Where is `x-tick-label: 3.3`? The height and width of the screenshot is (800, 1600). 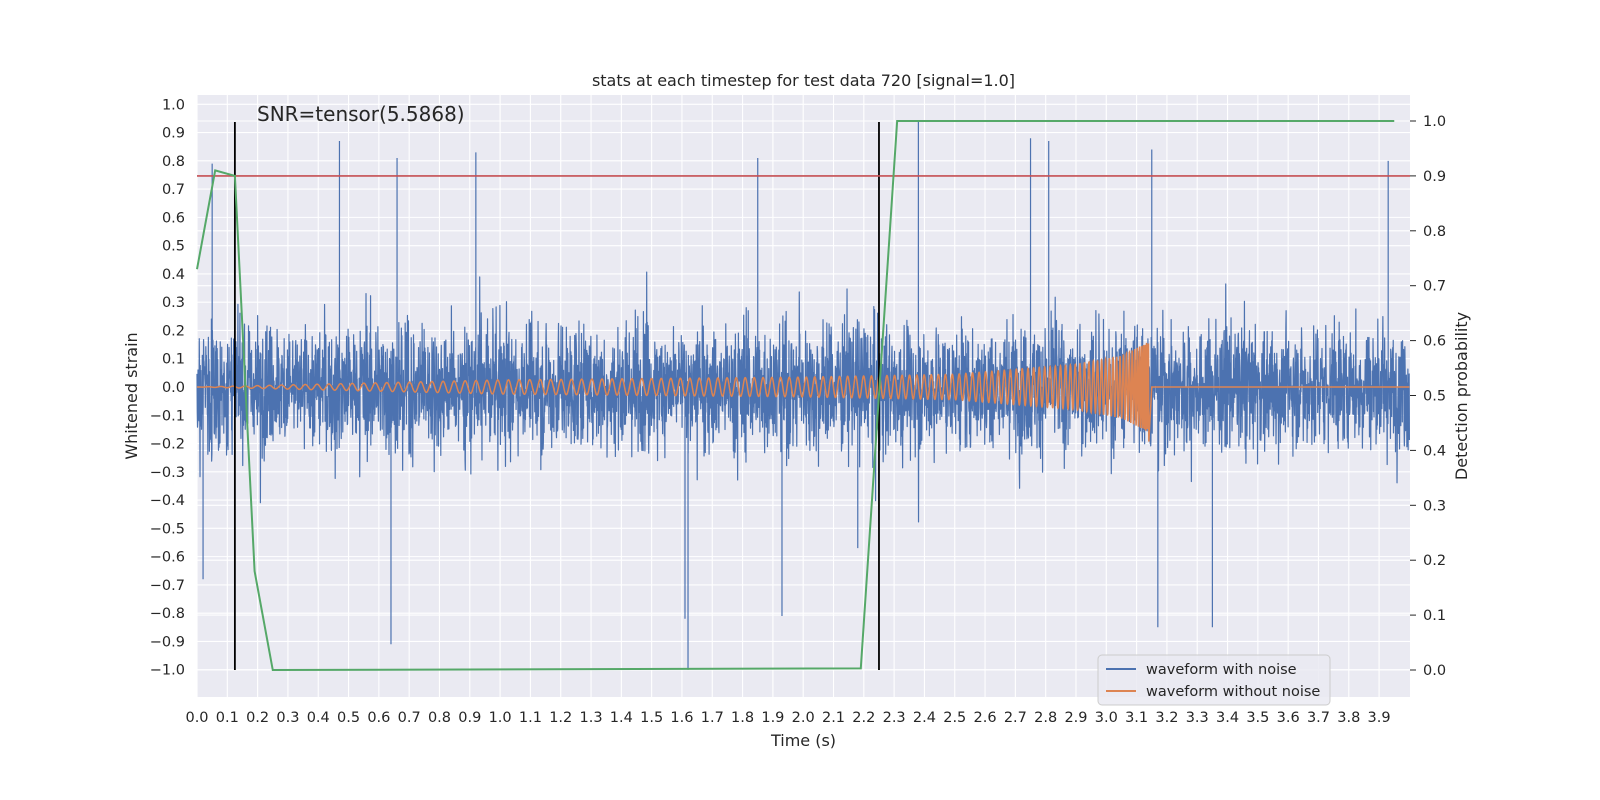
x-tick-label: 3.3 is located at coordinates (1197, 718).